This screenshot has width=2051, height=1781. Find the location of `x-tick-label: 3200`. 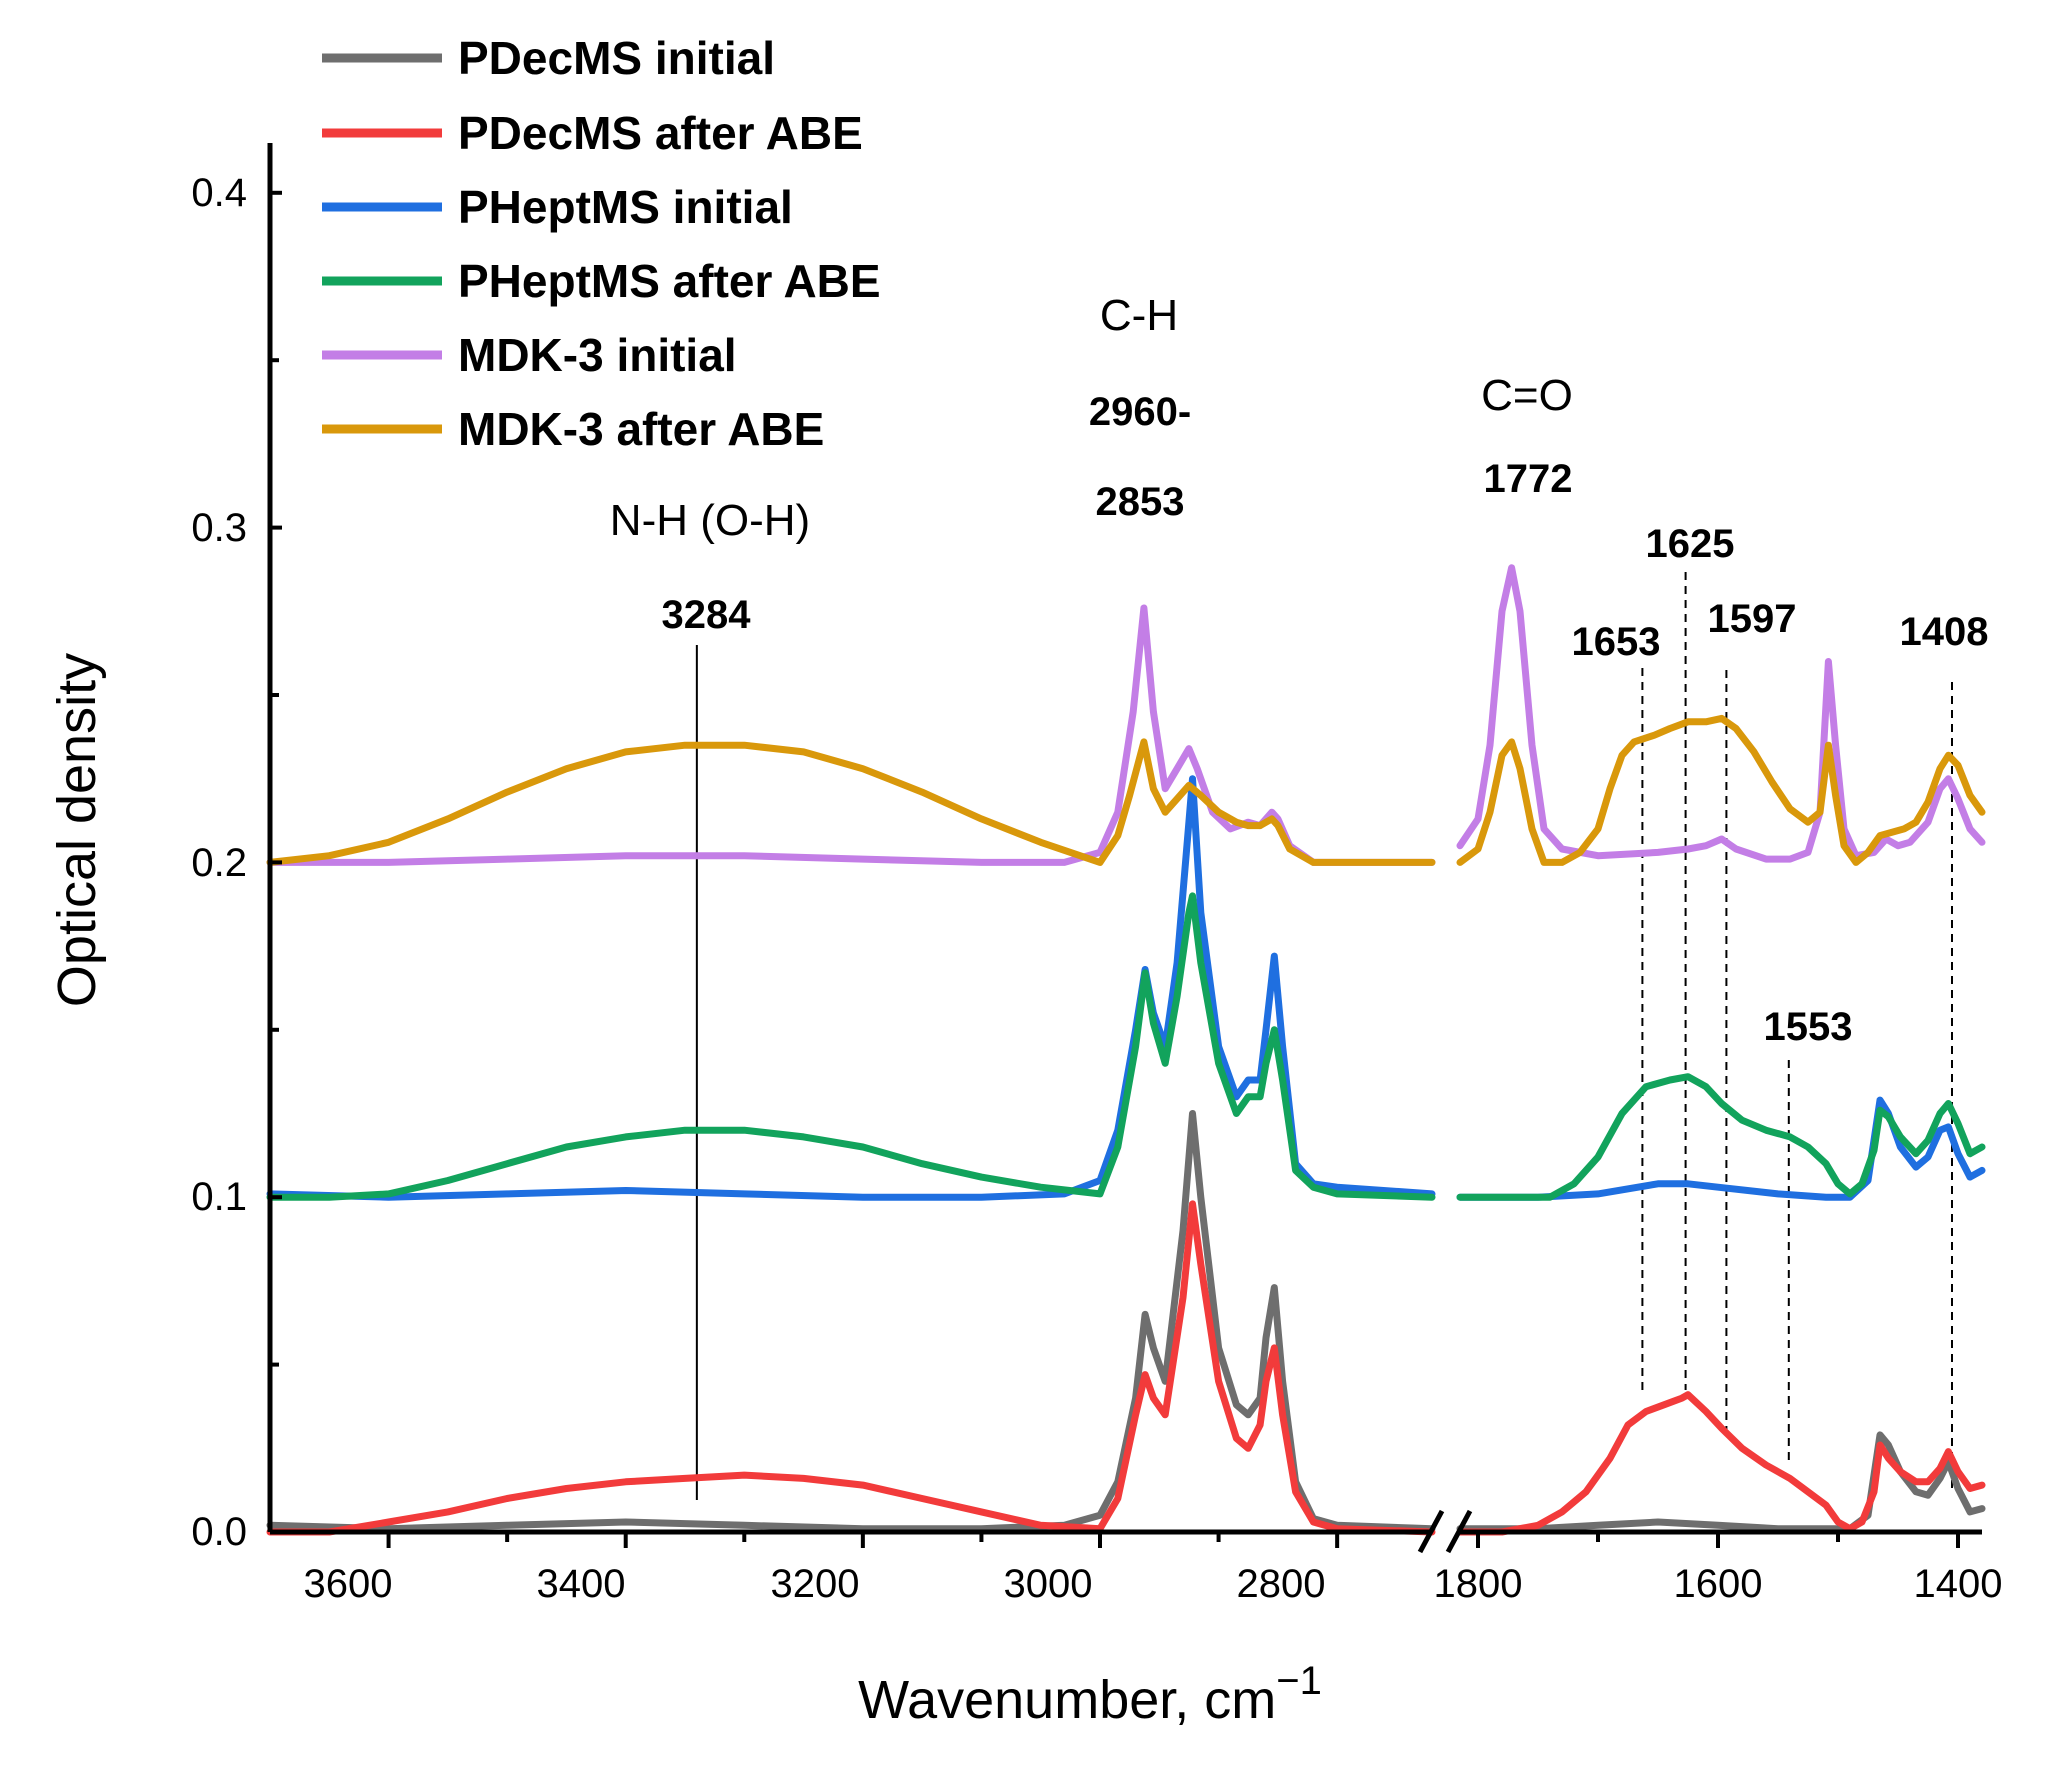

x-tick-label: 3200 is located at coordinates (815, 1584).